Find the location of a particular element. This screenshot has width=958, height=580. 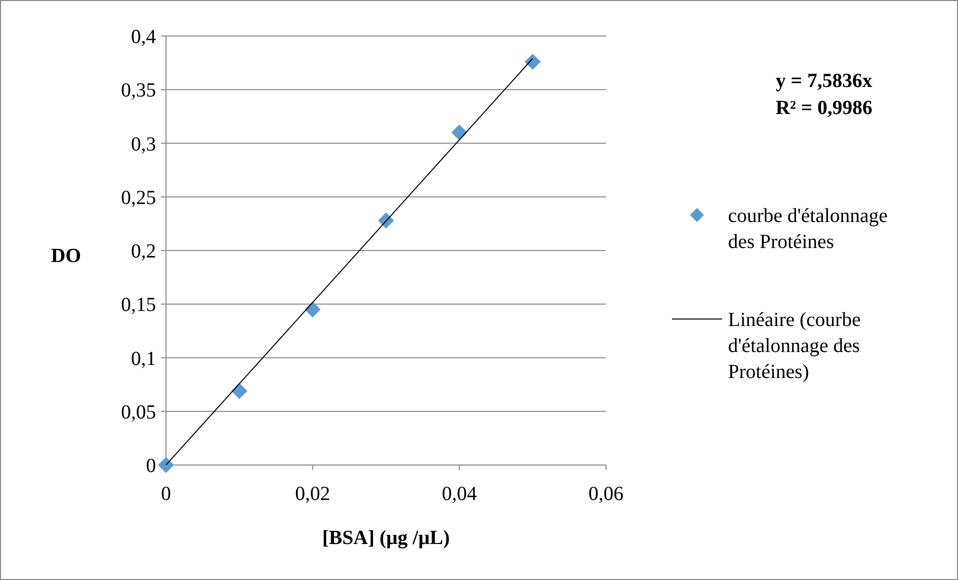

y-tick-label: 0,2 is located at coordinates (143, 251).